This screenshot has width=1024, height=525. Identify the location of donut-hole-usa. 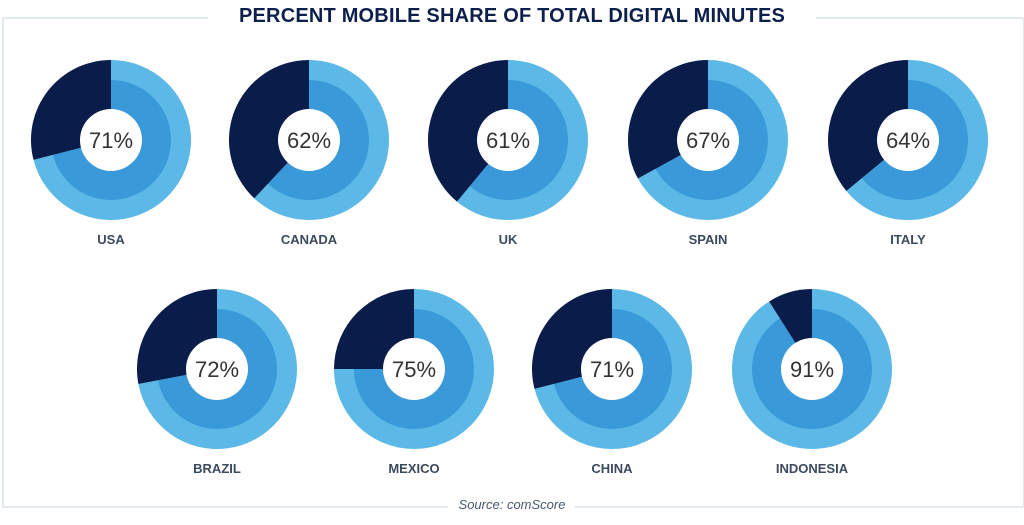
(111, 140).